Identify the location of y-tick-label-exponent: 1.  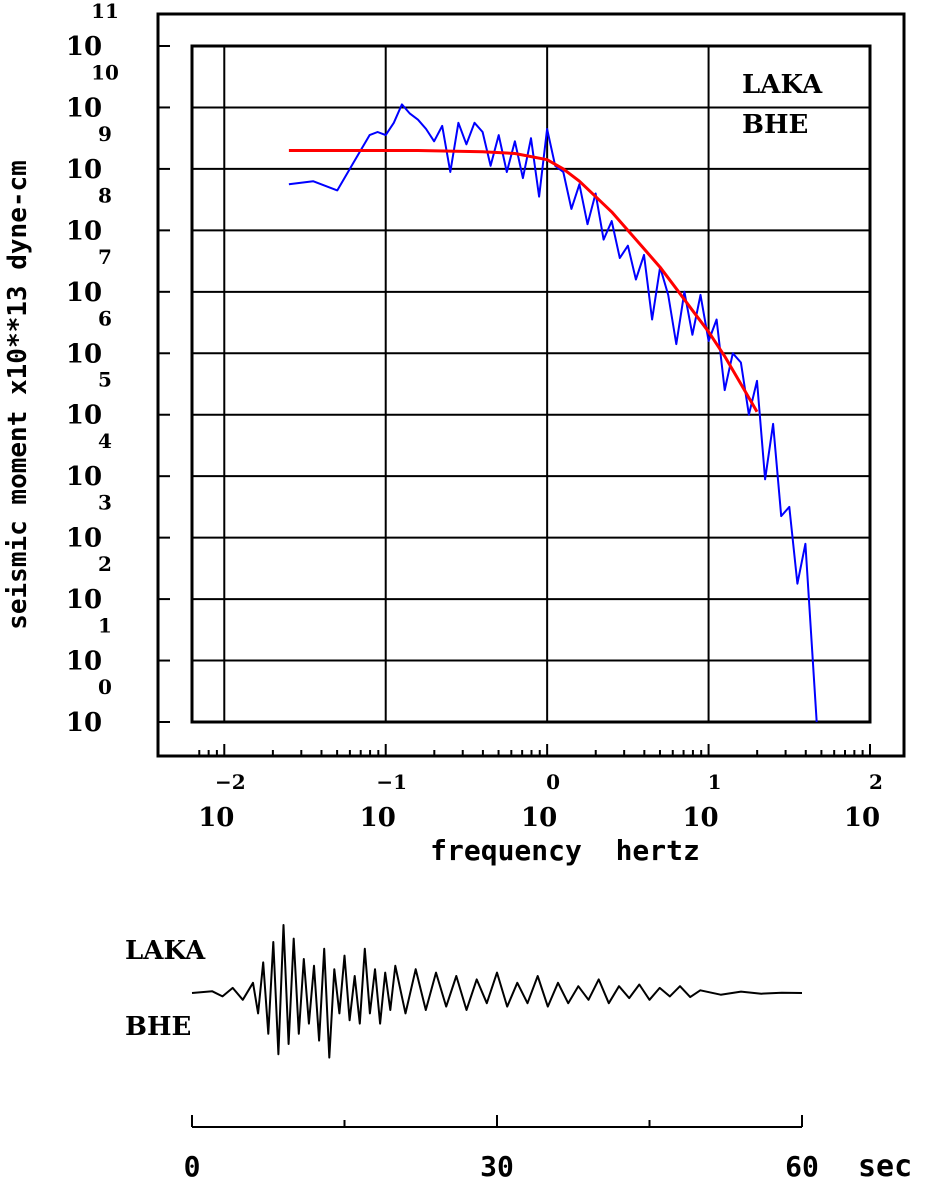
(105, 626).